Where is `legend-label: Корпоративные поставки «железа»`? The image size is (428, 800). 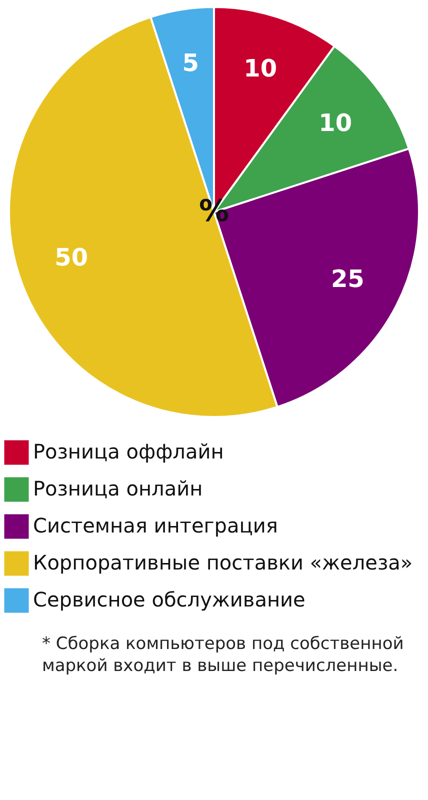 legend-label: Корпоративные поставки «железа» is located at coordinates (223, 562).